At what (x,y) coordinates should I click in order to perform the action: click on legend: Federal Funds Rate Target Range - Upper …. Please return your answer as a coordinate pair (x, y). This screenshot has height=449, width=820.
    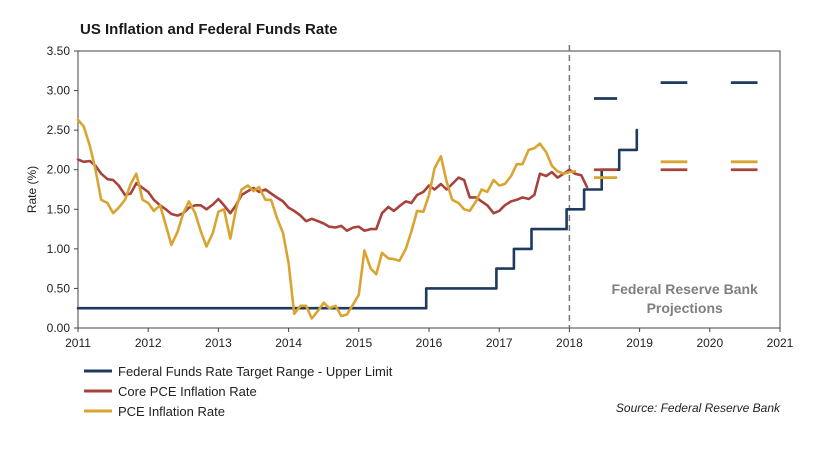
    Looking at the image, I should click on (238, 391).